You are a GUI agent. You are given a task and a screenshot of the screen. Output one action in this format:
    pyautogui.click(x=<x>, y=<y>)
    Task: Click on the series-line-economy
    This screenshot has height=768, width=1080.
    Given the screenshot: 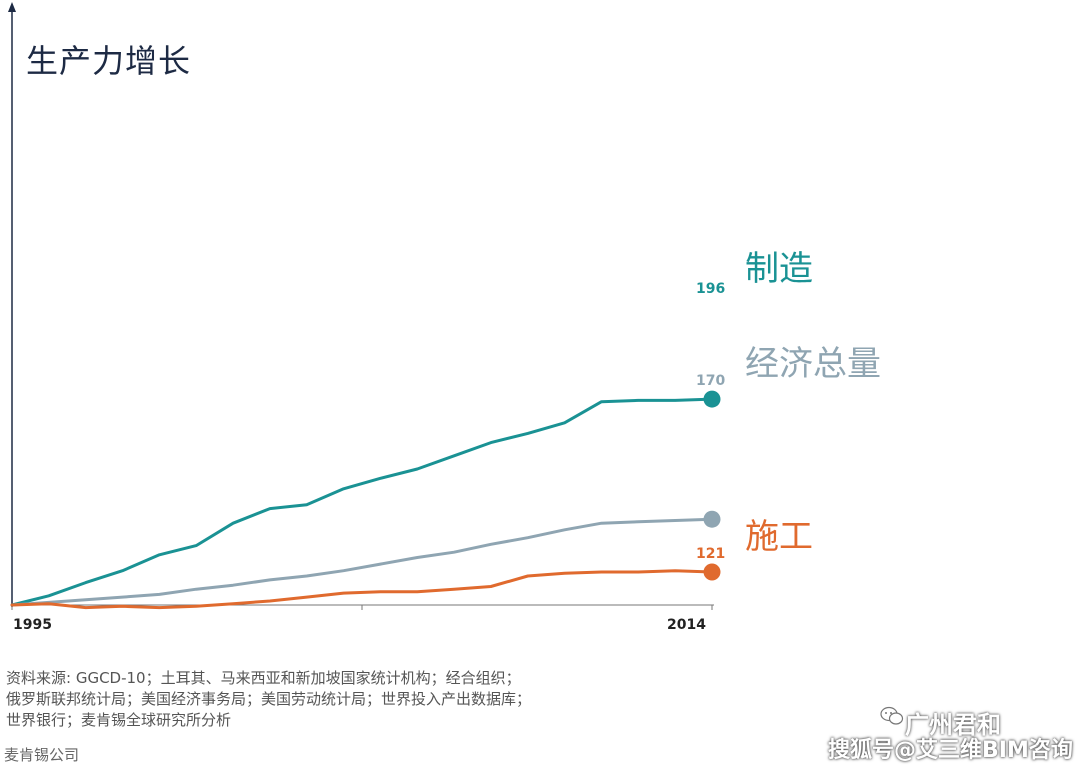 What is the action you would take?
    pyautogui.click(x=362, y=562)
    